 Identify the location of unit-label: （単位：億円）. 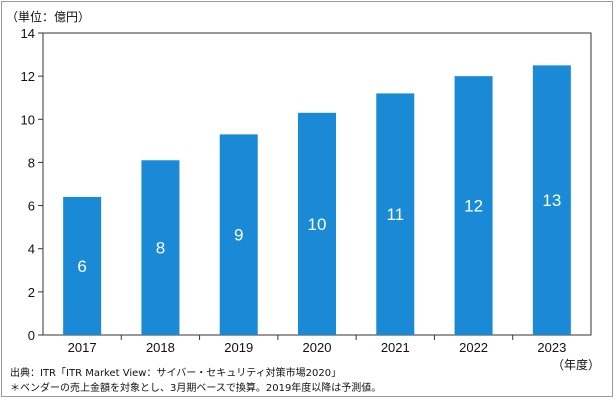
(48, 16).